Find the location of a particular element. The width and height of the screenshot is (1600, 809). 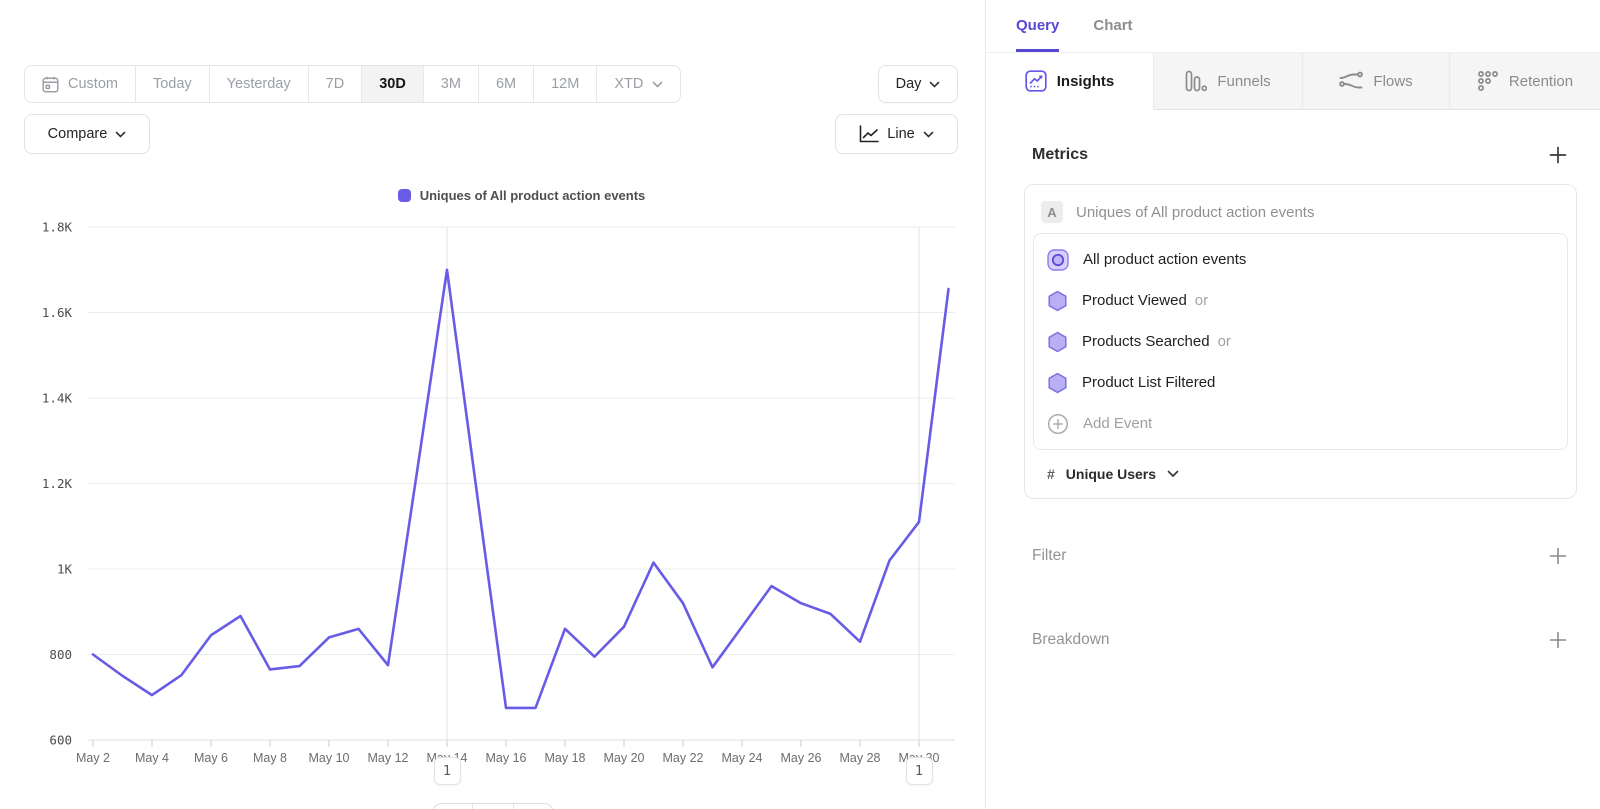

event-row-product-list-filtered: Product List Filtered is located at coordinates (1300, 382).